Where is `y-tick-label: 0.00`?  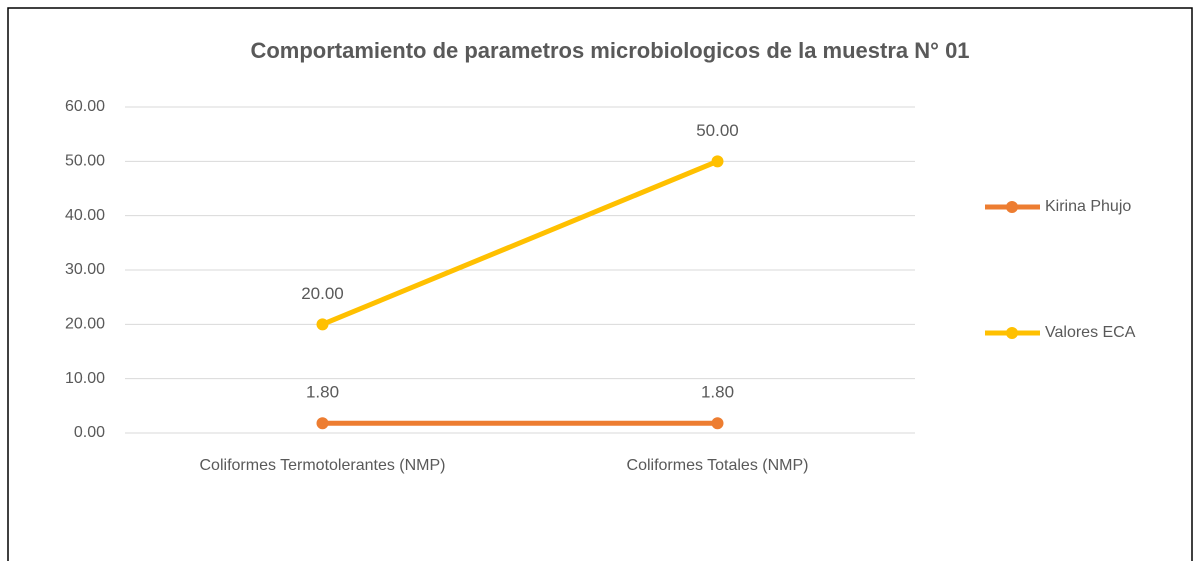 y-tick-label: 0.00 is located at coordinates (89, 432).